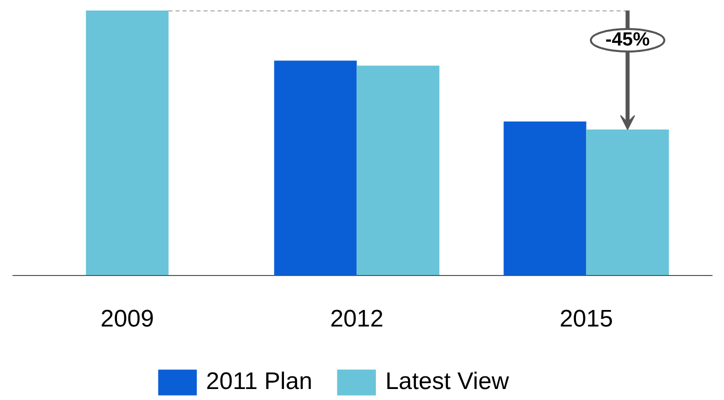 The width and height of the screenshot is (724, 400). I want to click on legend-label: Latest View, so click(447, 382).